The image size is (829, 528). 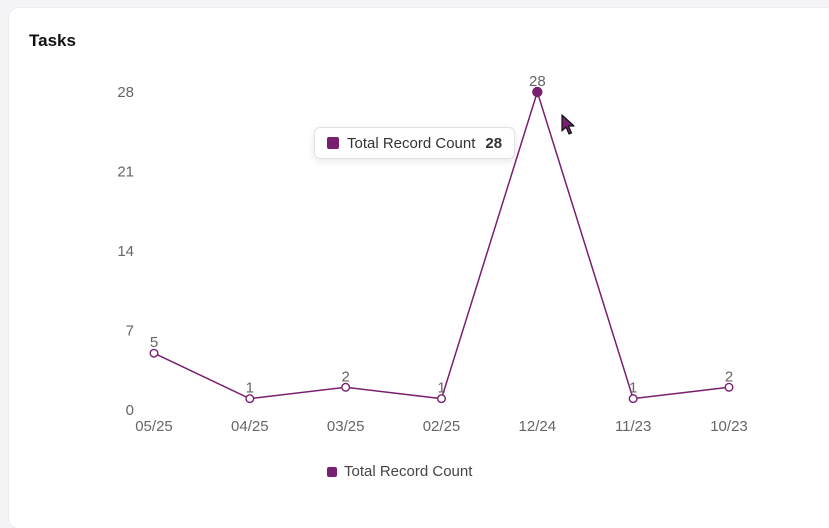 I want to click on chart-tooltip: Total Record Count 28, so click(x=415, y=143).